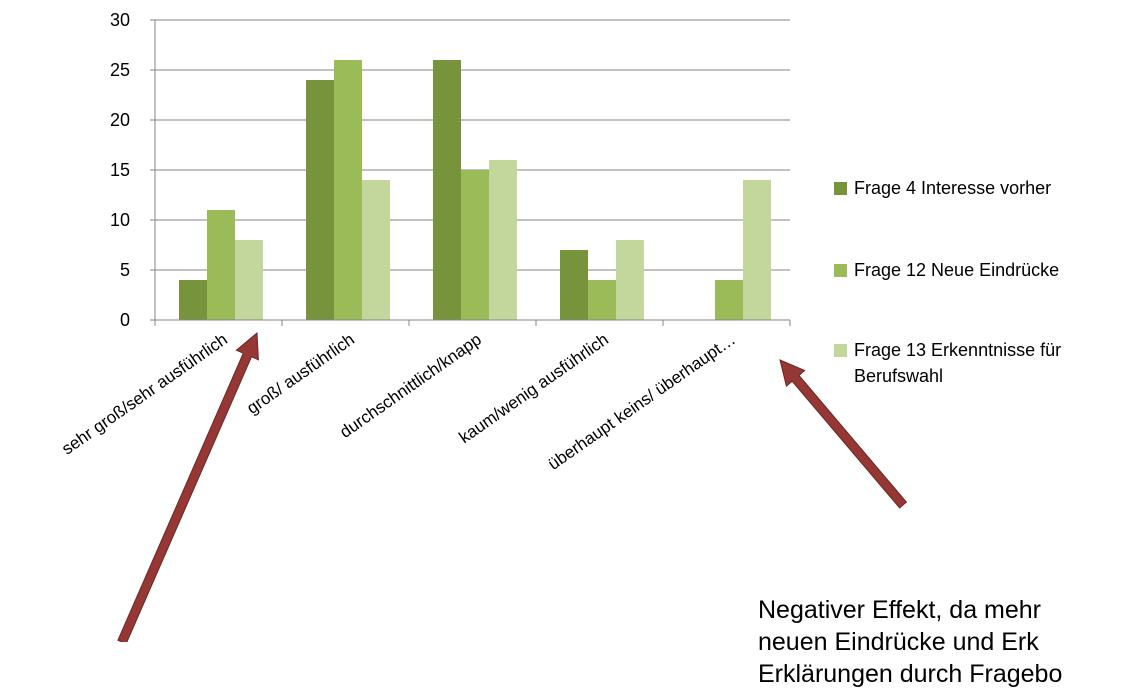  I want to click on x-category-label: durchschnittlich/knapp, so click(410, 386).